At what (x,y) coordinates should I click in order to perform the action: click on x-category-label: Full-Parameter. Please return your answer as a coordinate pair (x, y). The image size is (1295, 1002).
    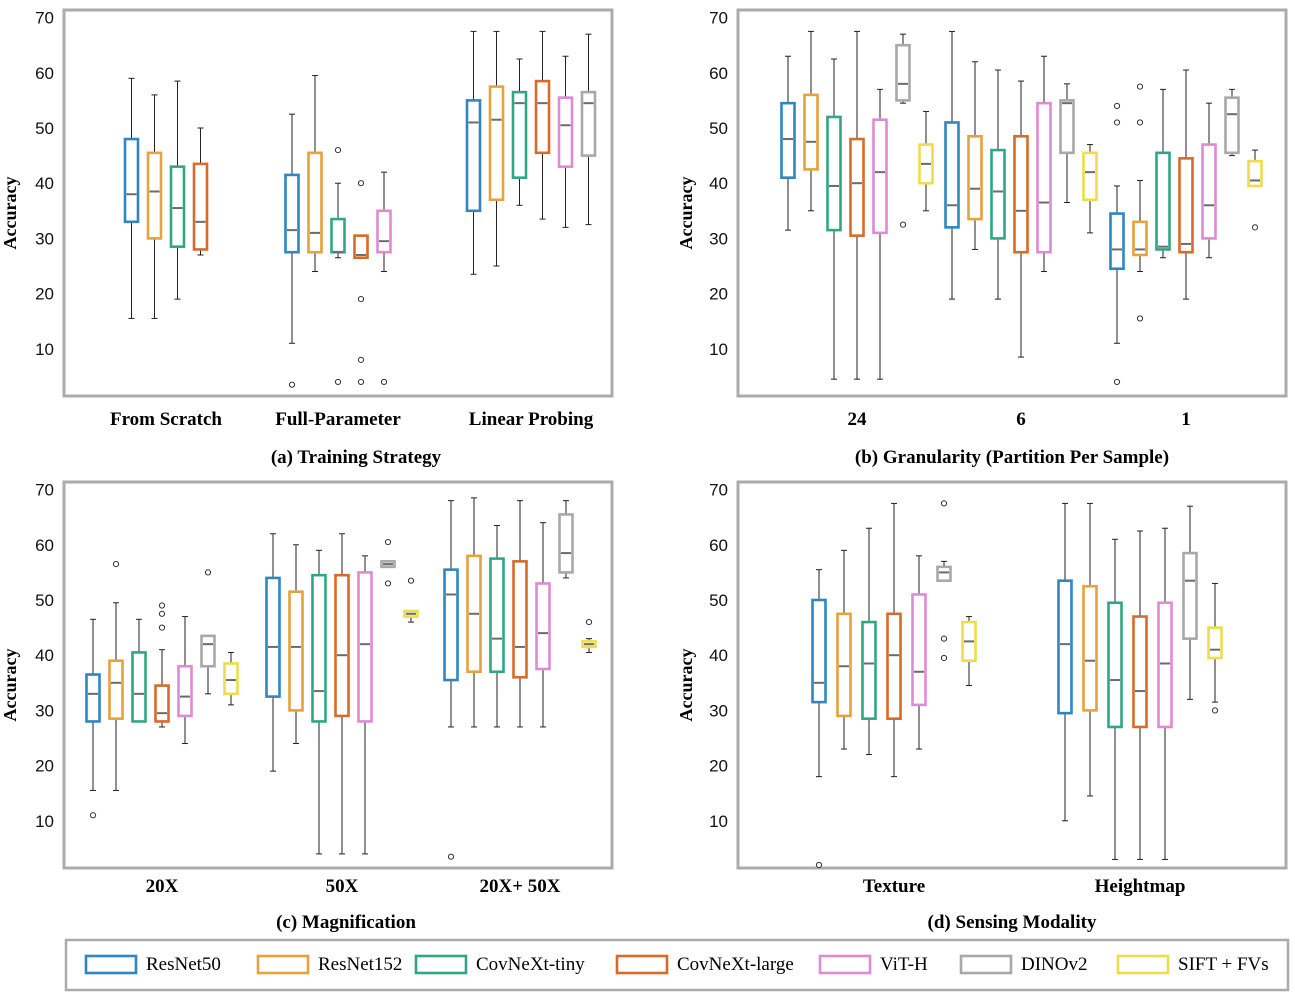
    Looking at the image, I should click on (338, 419).